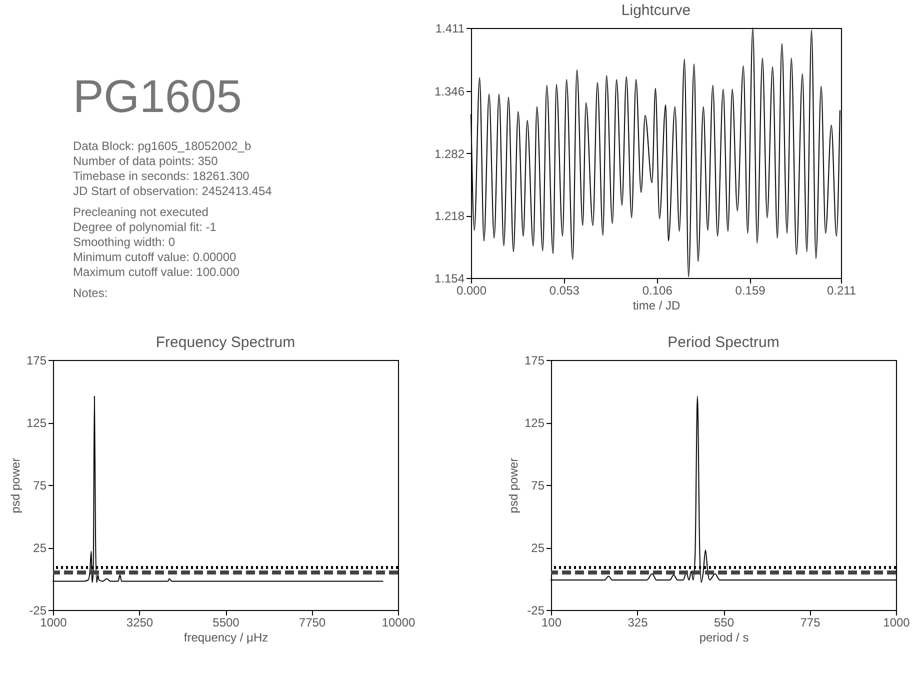 Image resolution: width=912 pixels, height=682 pixels. I want to click on text: Timebase in seconds: 18261.300, so click(161, 176).